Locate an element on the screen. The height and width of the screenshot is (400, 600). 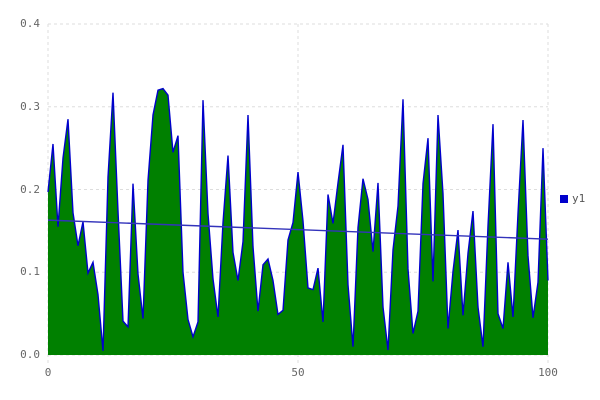
legend-swatch-icon is located at coordinates (564, 198).